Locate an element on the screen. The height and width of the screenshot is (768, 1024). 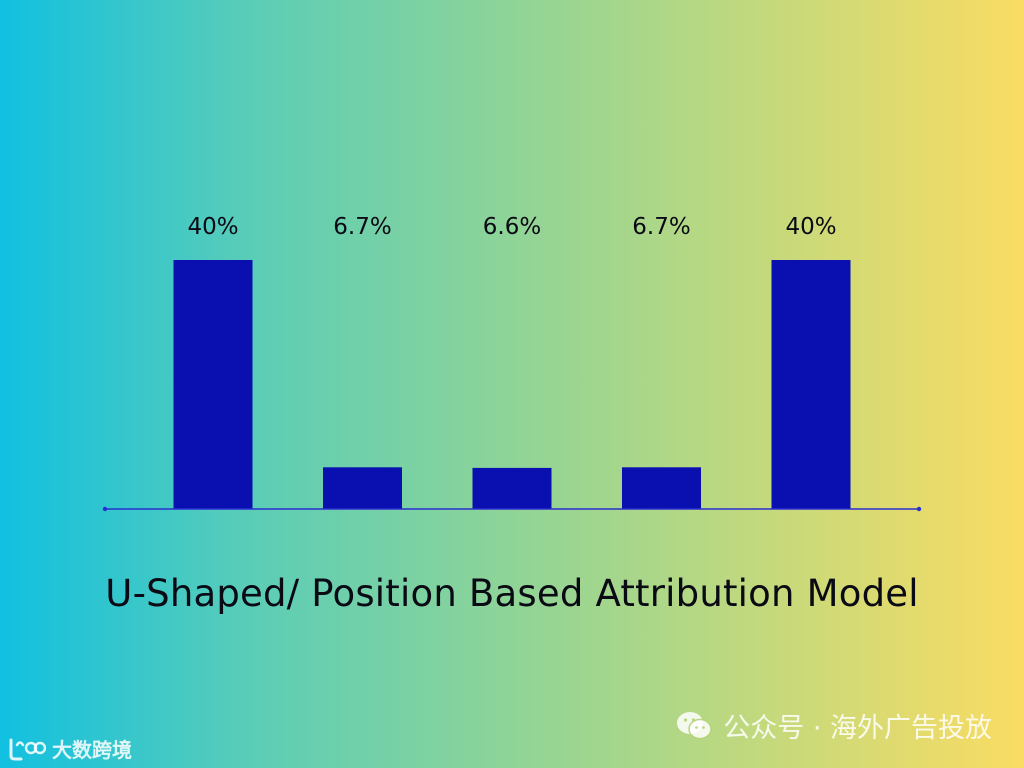
brand-watermark: 大数跨境 is located at coordinates (70, 748).